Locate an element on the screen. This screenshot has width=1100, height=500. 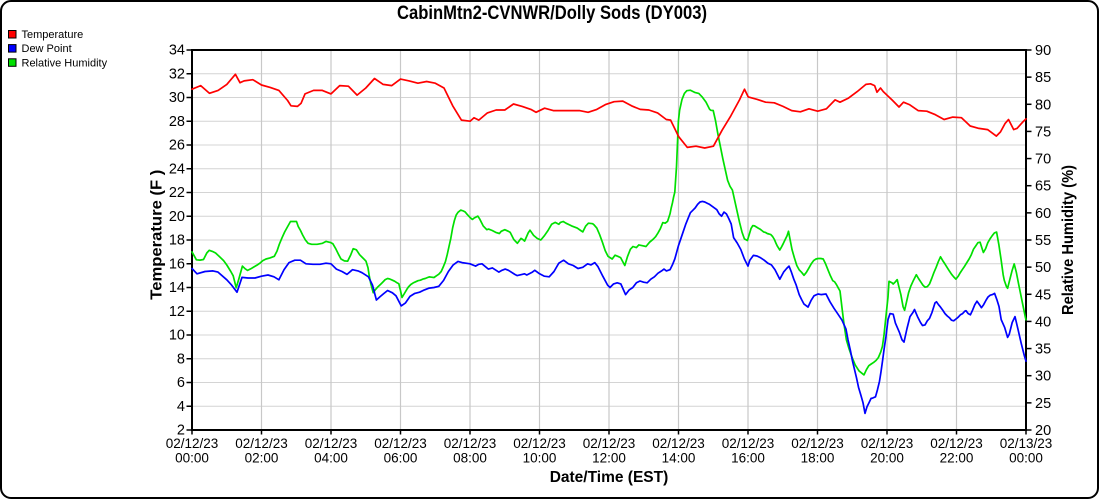
svg-text:CabinMtn2-CVNWR/Dolly Sods (DY: CabinMtn2-CVNWR/Dolly Sods (DY003) is located at coordinates (552, 13).